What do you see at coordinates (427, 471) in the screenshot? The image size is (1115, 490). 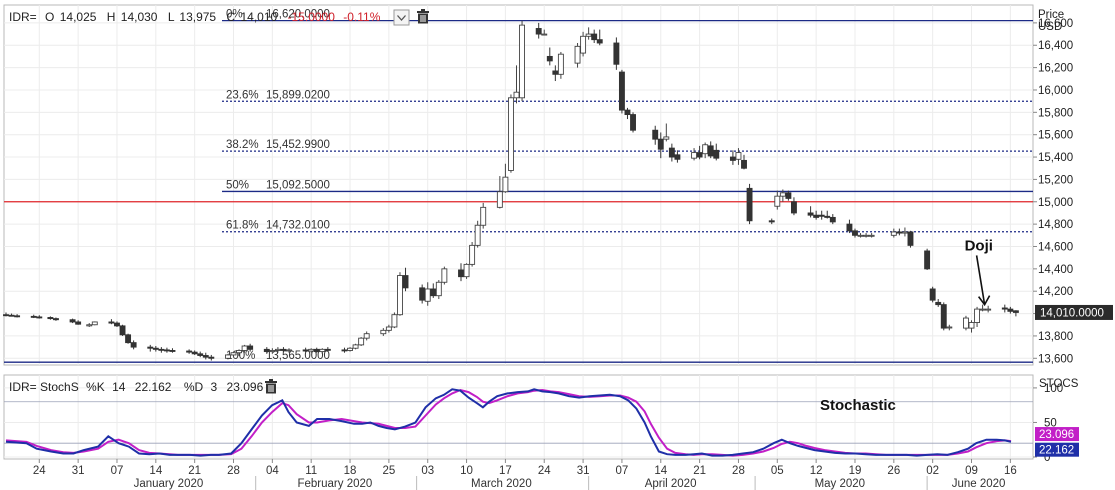 I see `x-tick-label: 03` at bounding box center [427, 471].